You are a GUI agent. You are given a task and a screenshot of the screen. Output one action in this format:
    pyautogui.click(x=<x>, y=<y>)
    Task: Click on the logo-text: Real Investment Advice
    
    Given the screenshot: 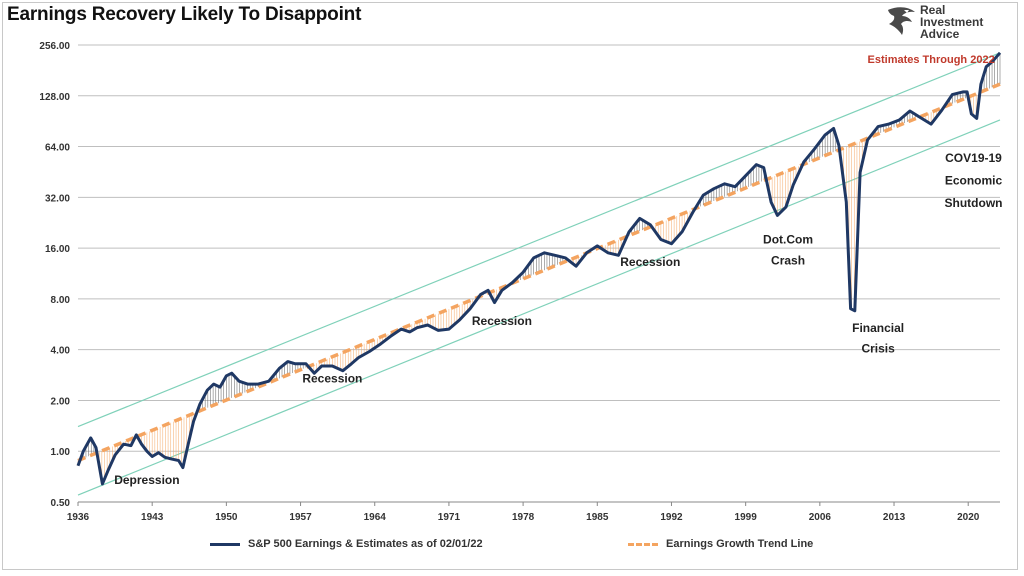 What is the action you would take?
    pyautogui.click(x=951, y=22)
    